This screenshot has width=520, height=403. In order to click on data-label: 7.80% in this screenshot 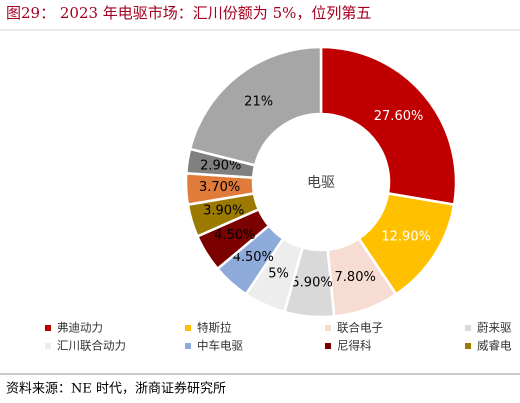, I will do `click(355, 277)`.